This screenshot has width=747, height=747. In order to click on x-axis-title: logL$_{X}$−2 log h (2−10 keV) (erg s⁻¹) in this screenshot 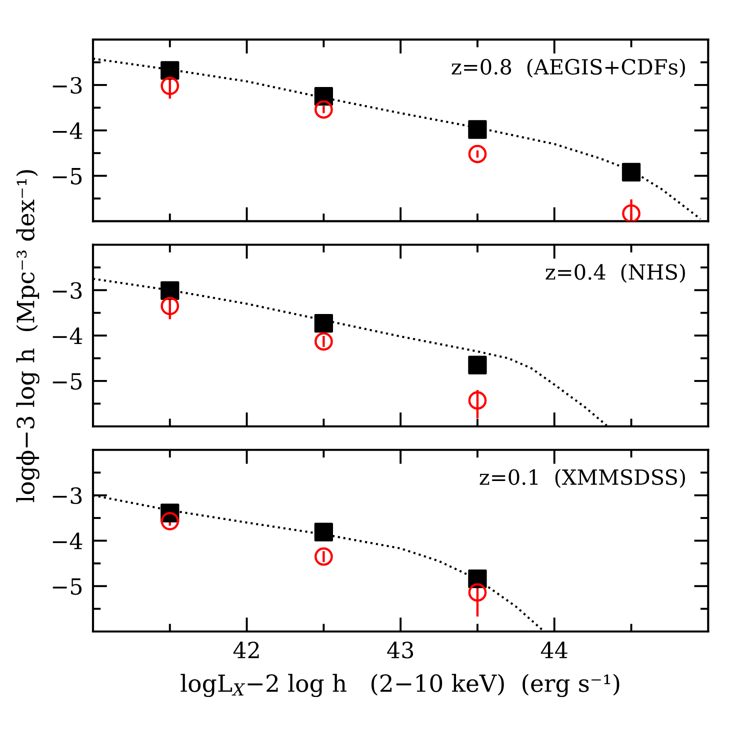, I will do `click(400, 686)`.